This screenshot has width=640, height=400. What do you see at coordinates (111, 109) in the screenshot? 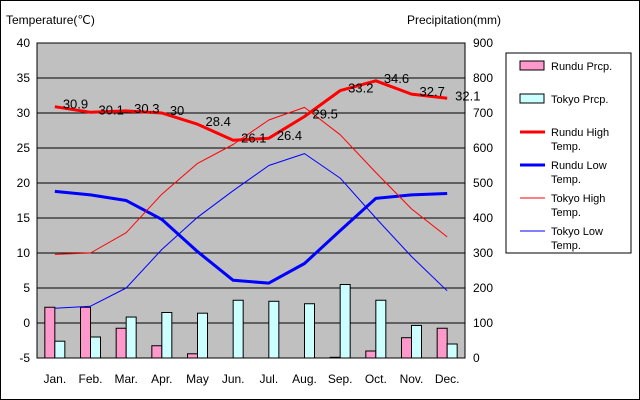
I see `data-label: 30.1` at bounding box center [111, 109].